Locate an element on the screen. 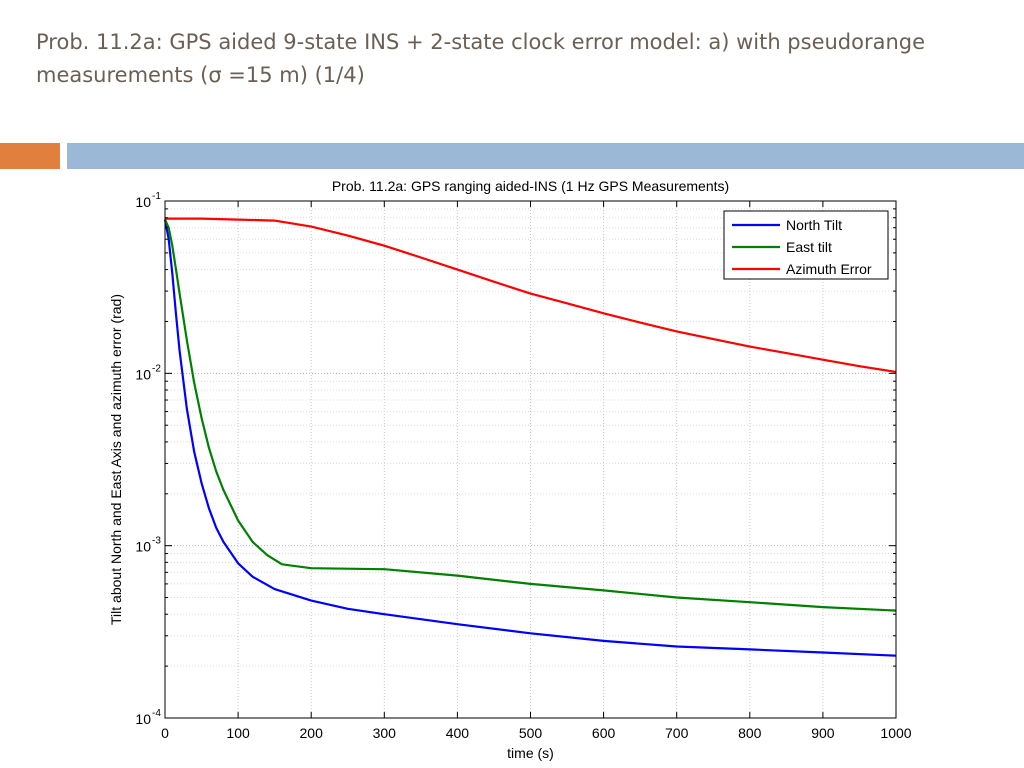 The height and width of the screenshot is (768, 1024). x-tick-label: 300 is located at coordinates (385, 733).